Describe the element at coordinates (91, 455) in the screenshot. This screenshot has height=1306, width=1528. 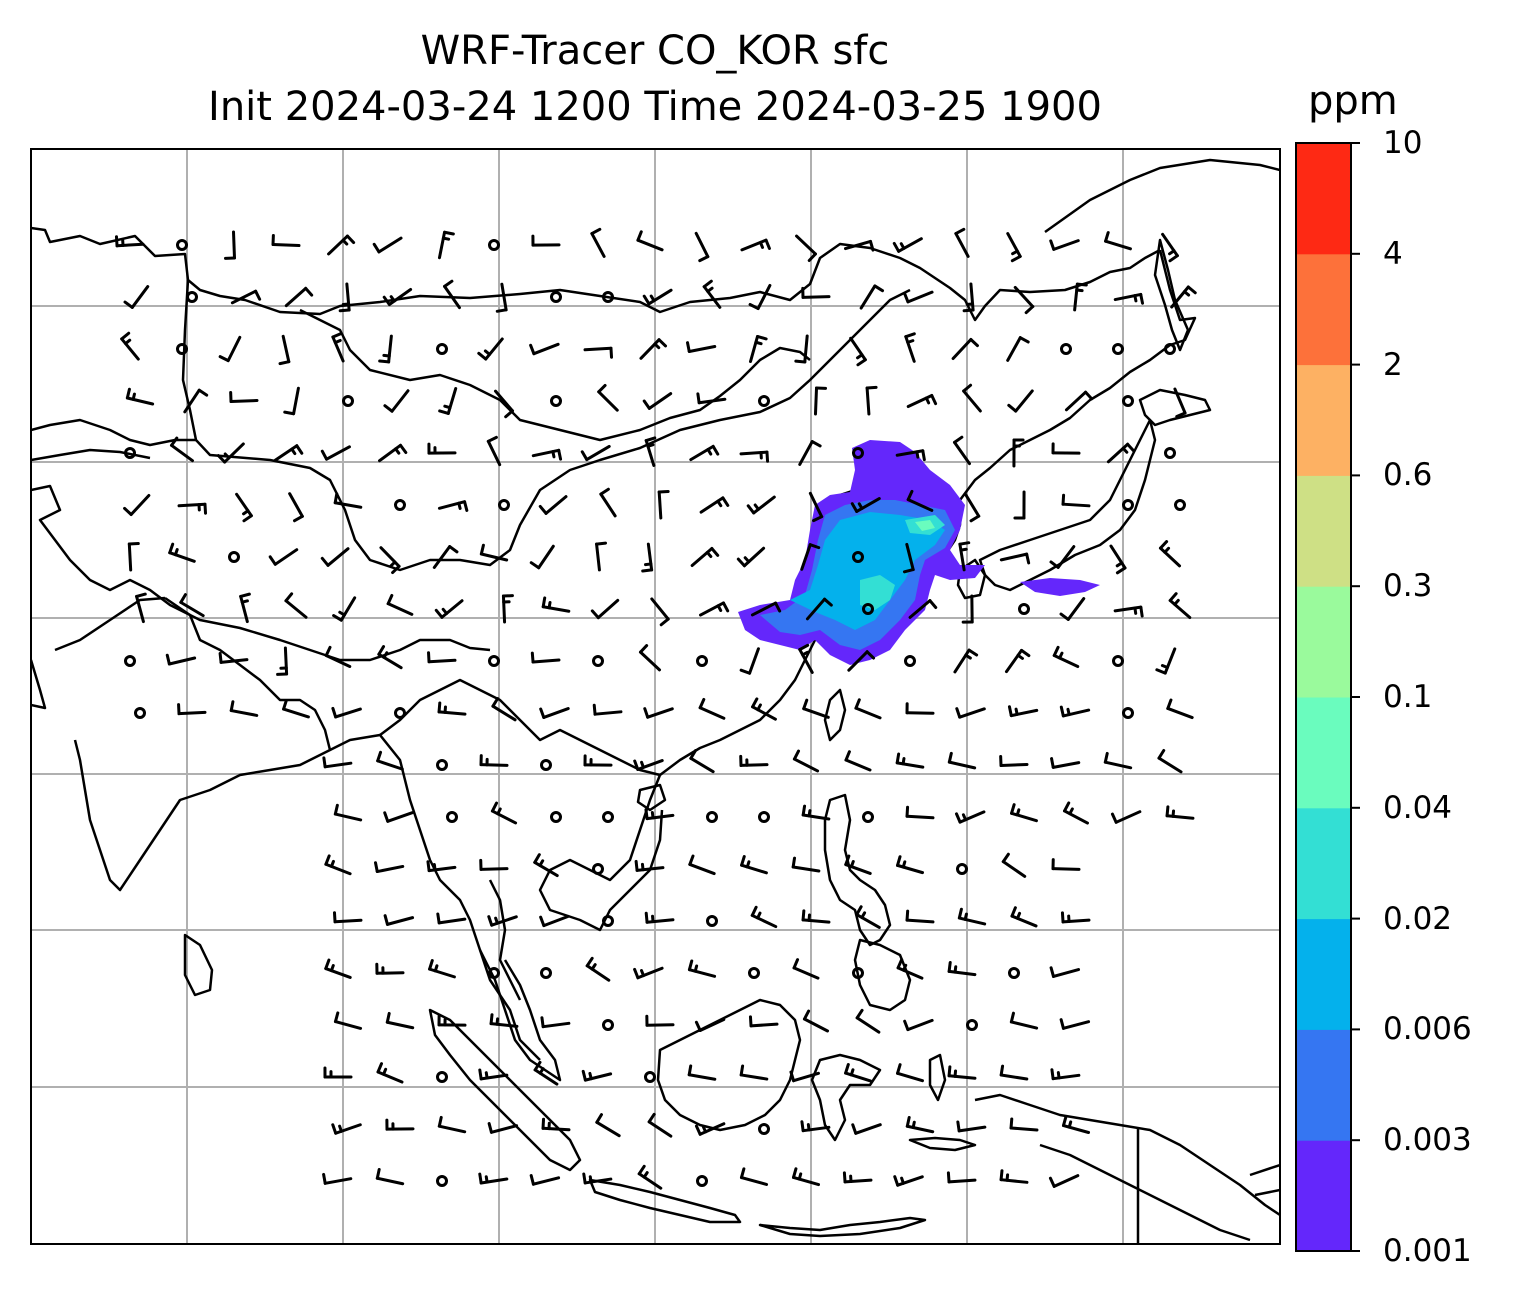
I see `coastline-caspian-region` at that location.